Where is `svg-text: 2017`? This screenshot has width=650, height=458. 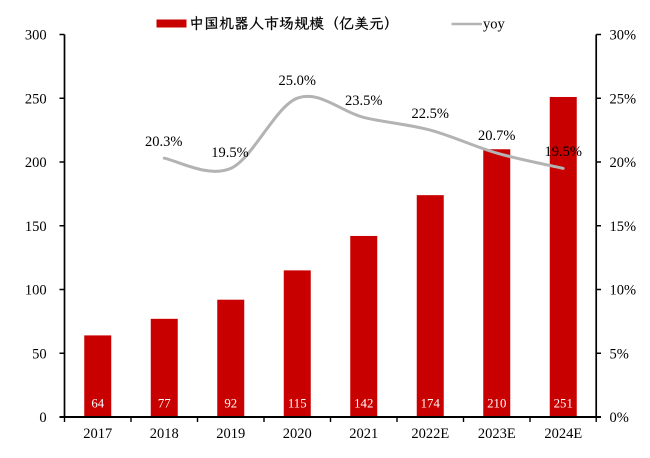
svg-text: 2017 is located at coordinates (97, 434).